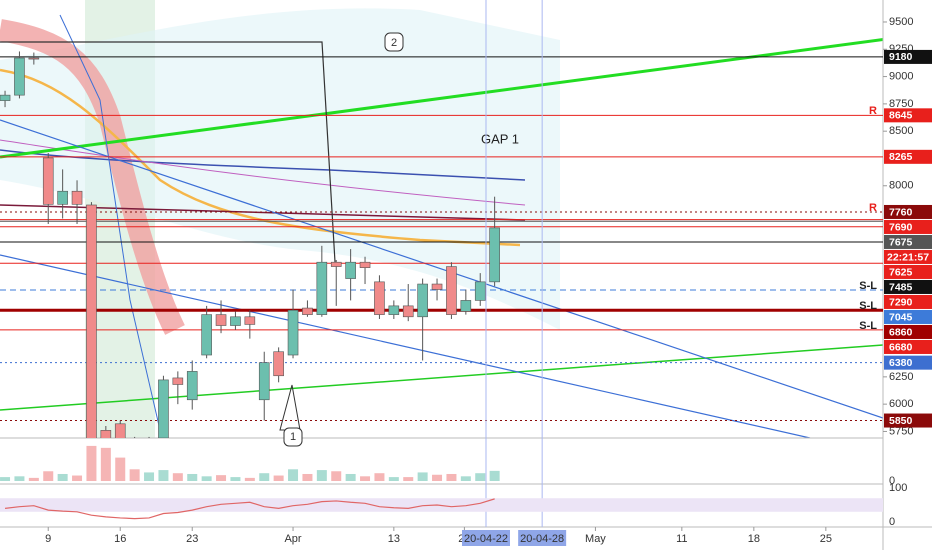 This screenshot has height=550, width=932. Describe the element at coordinates (110, 222) in the screenshot. I see `band-line` at that location.